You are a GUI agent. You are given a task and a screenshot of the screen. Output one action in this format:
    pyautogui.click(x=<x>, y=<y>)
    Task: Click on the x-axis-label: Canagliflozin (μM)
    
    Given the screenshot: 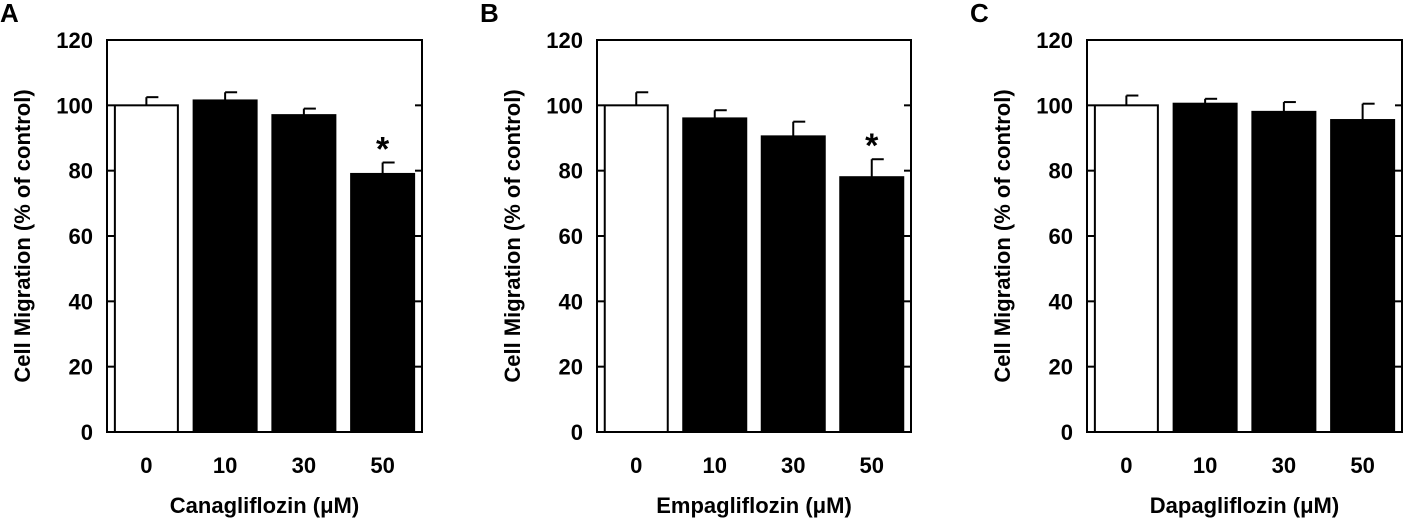 What is the action you would take?
    pyautogui.click(x=264, y=505)
    